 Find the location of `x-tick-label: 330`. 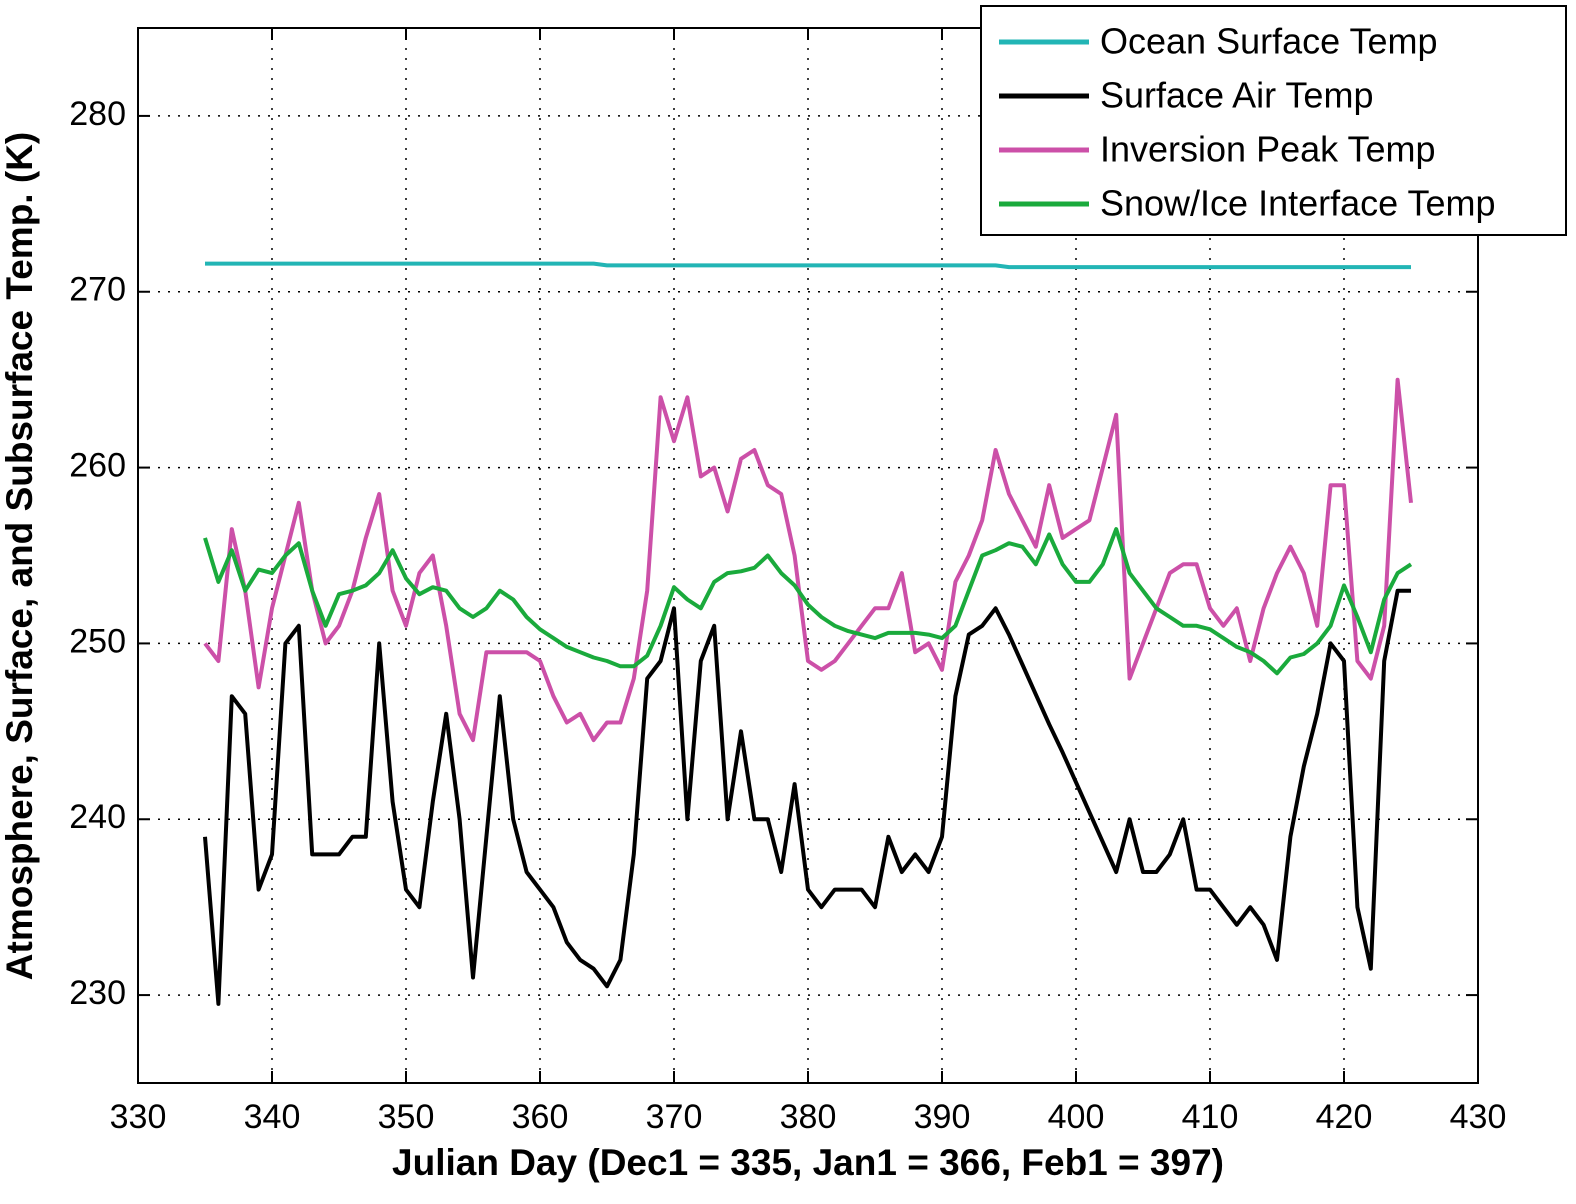

x-tick-label: 330 is located at coordinates (138, 1117).